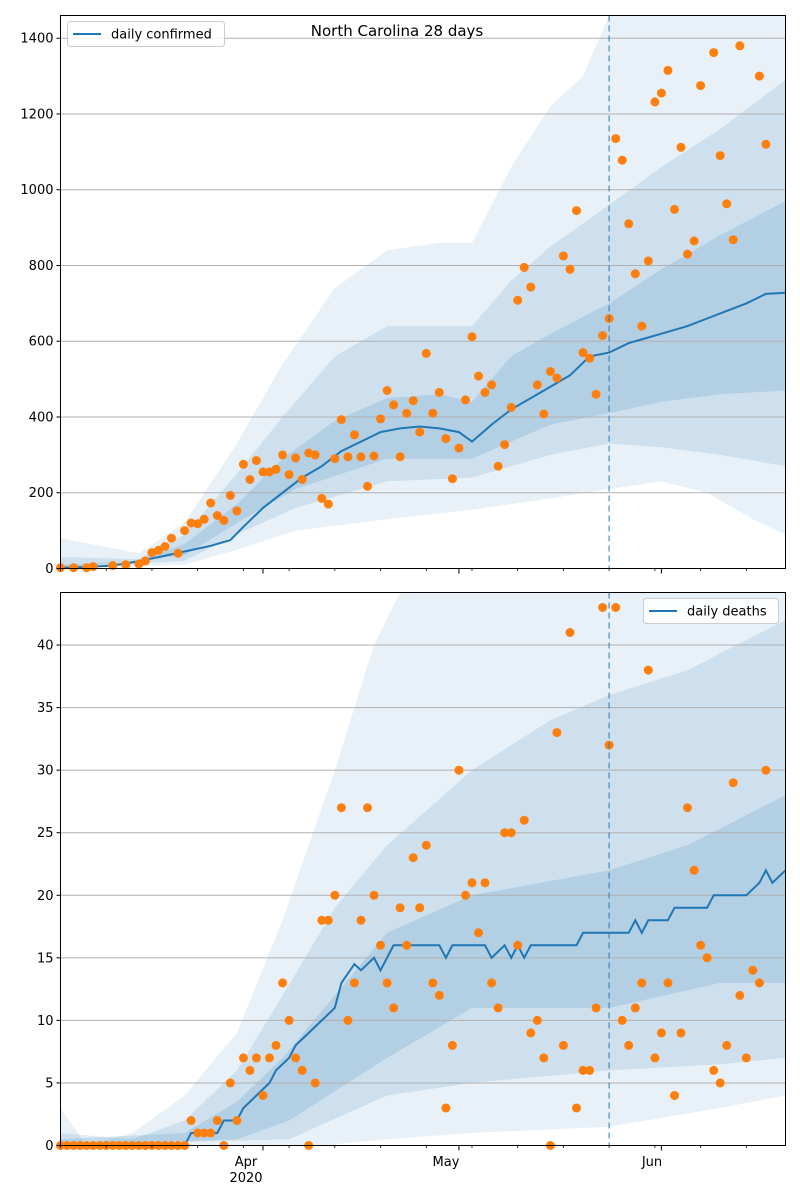 The width and height of the screenshot is (800, 1200). I want to click on y-tick-label: 30, so click(45, 771).